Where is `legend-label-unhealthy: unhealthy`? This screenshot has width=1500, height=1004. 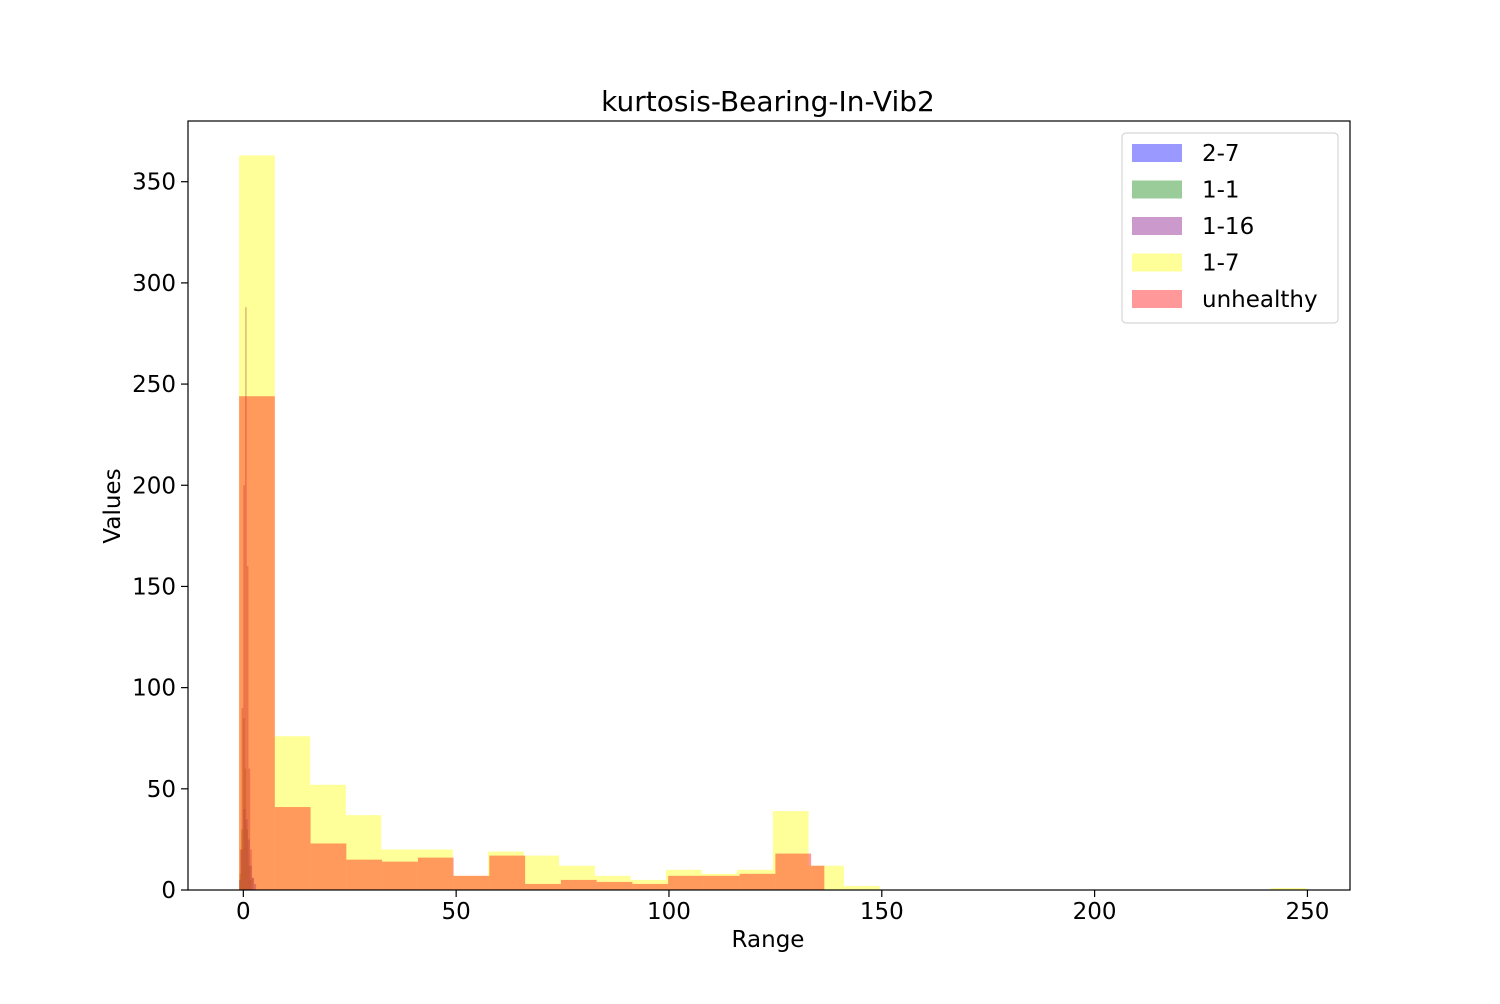 legend-label-unhealthy: unhealthy is located at coordinates (1260, 300).